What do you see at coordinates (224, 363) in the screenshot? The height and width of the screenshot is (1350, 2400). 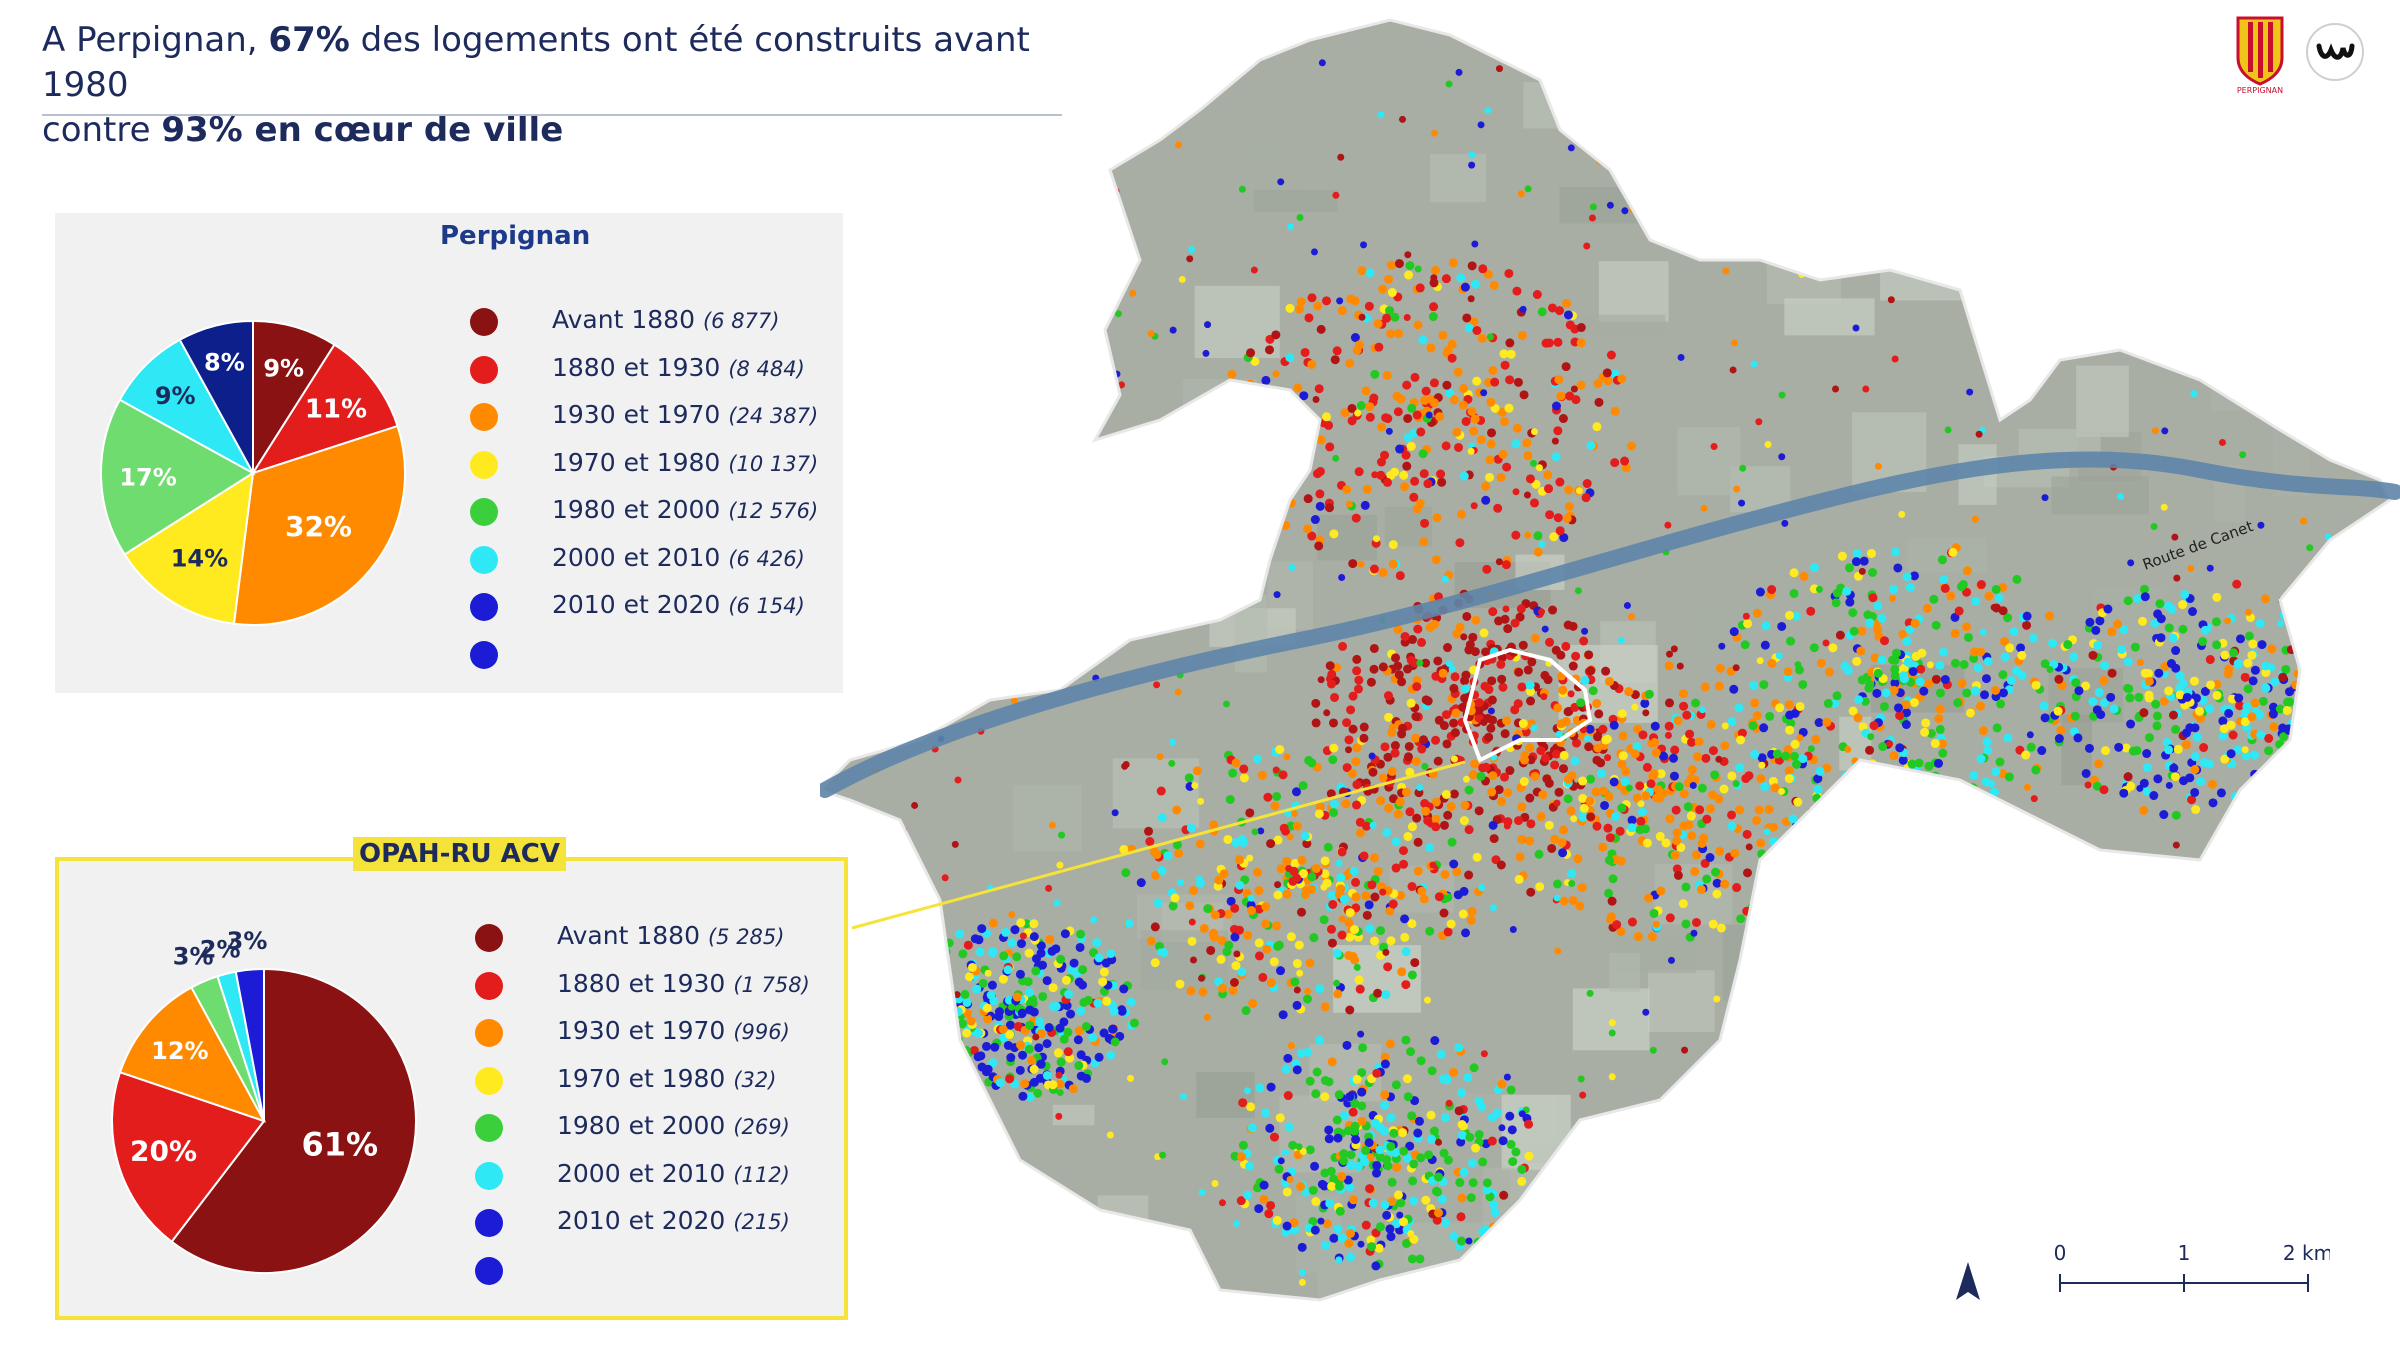 I see `pie-slice-label: 8%` at bounding box center [224, 363].